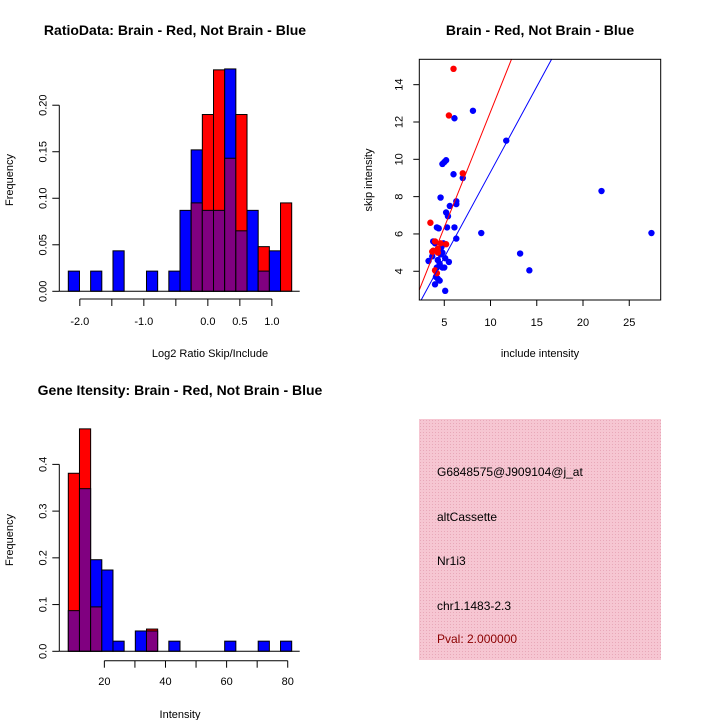  Describe the element at coordinates (43, 291) in the screenshot. I see `y-tick-label: 0.00` at that location.